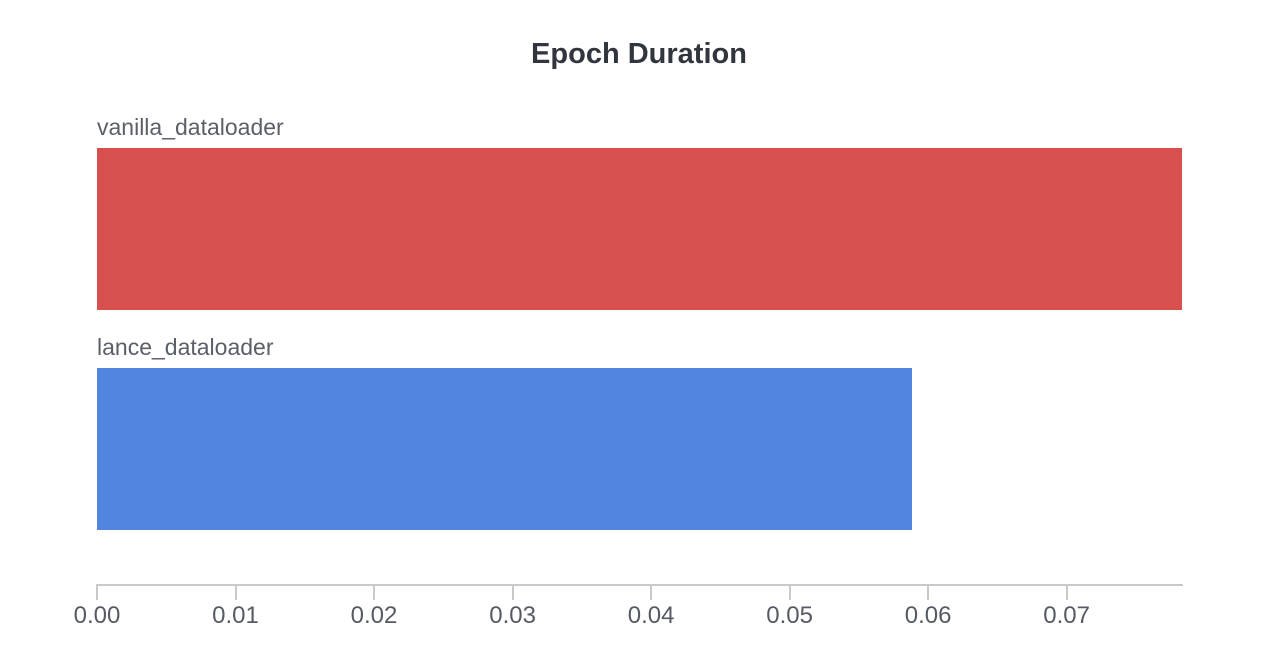 This screenshot has width=1278, height=672. Describe the element at coordinates (1066, 615) in the screenshot. I see `x-tick-label: 0.07` at that location.